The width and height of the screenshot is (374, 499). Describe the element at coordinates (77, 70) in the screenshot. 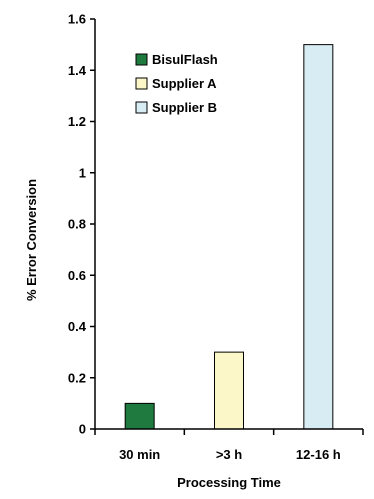

I see `y-tick-label: 1.4` at that location.